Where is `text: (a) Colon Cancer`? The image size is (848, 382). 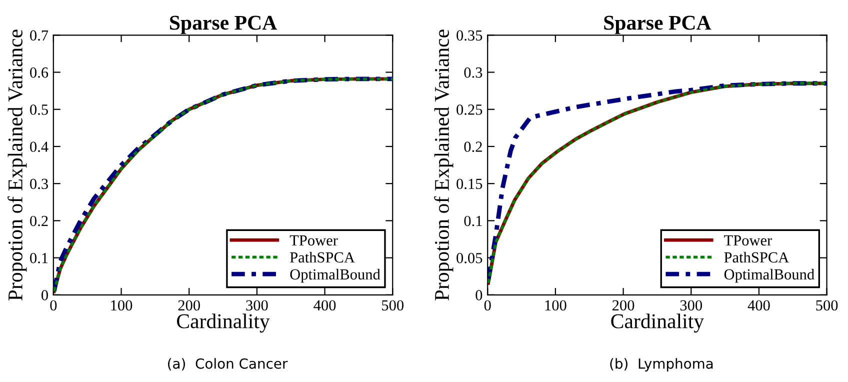
text: (a) Colon Cancer is located at coordinates (228, 364).